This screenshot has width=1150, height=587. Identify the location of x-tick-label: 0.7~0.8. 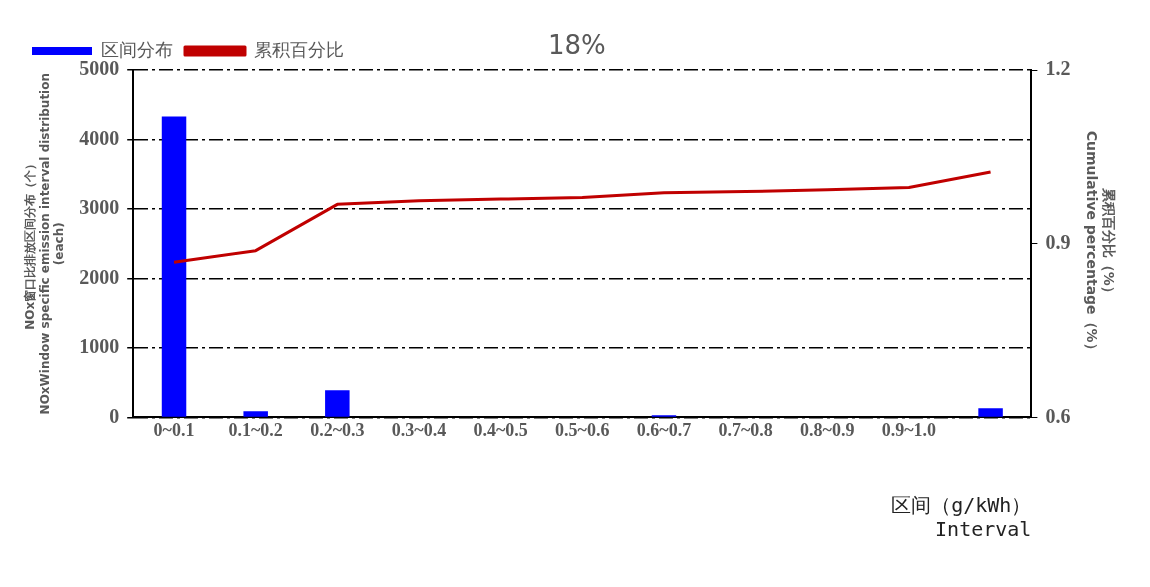
(745, 429).